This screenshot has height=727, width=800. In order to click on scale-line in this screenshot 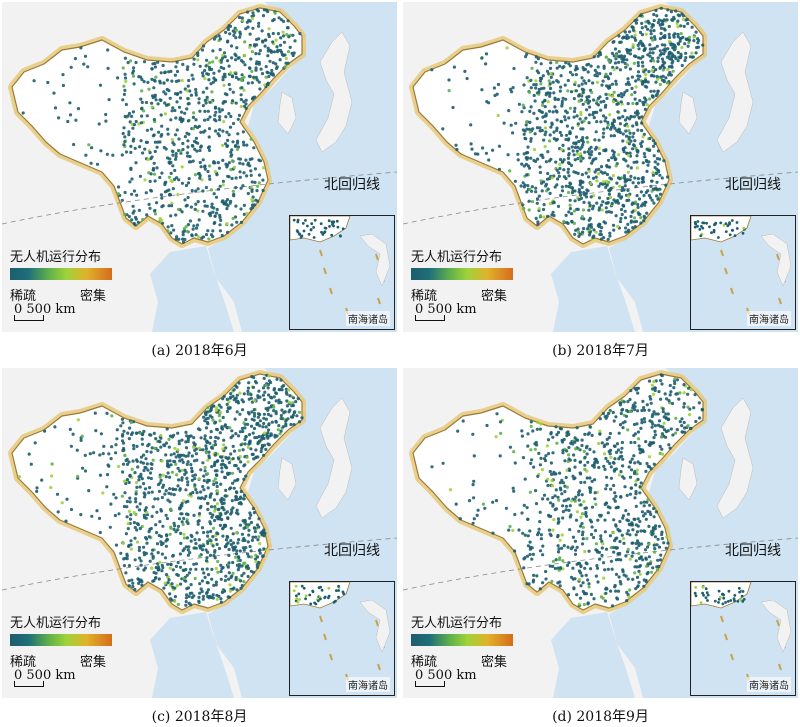, I will do `click(29, 318)`.